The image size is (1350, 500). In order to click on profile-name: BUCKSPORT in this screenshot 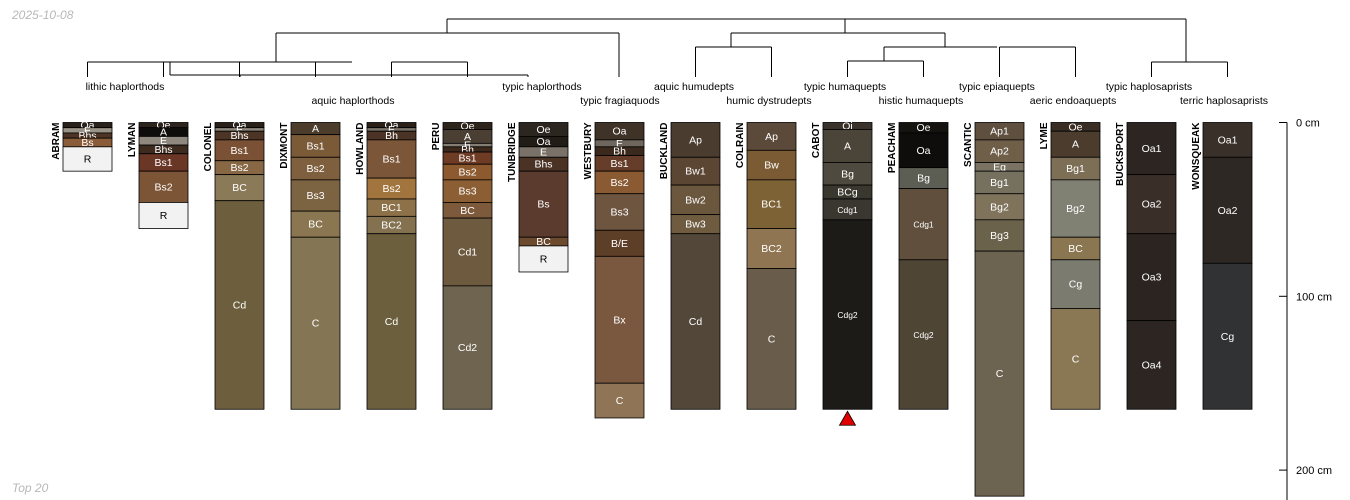, I will do `click(1120, 154)`.